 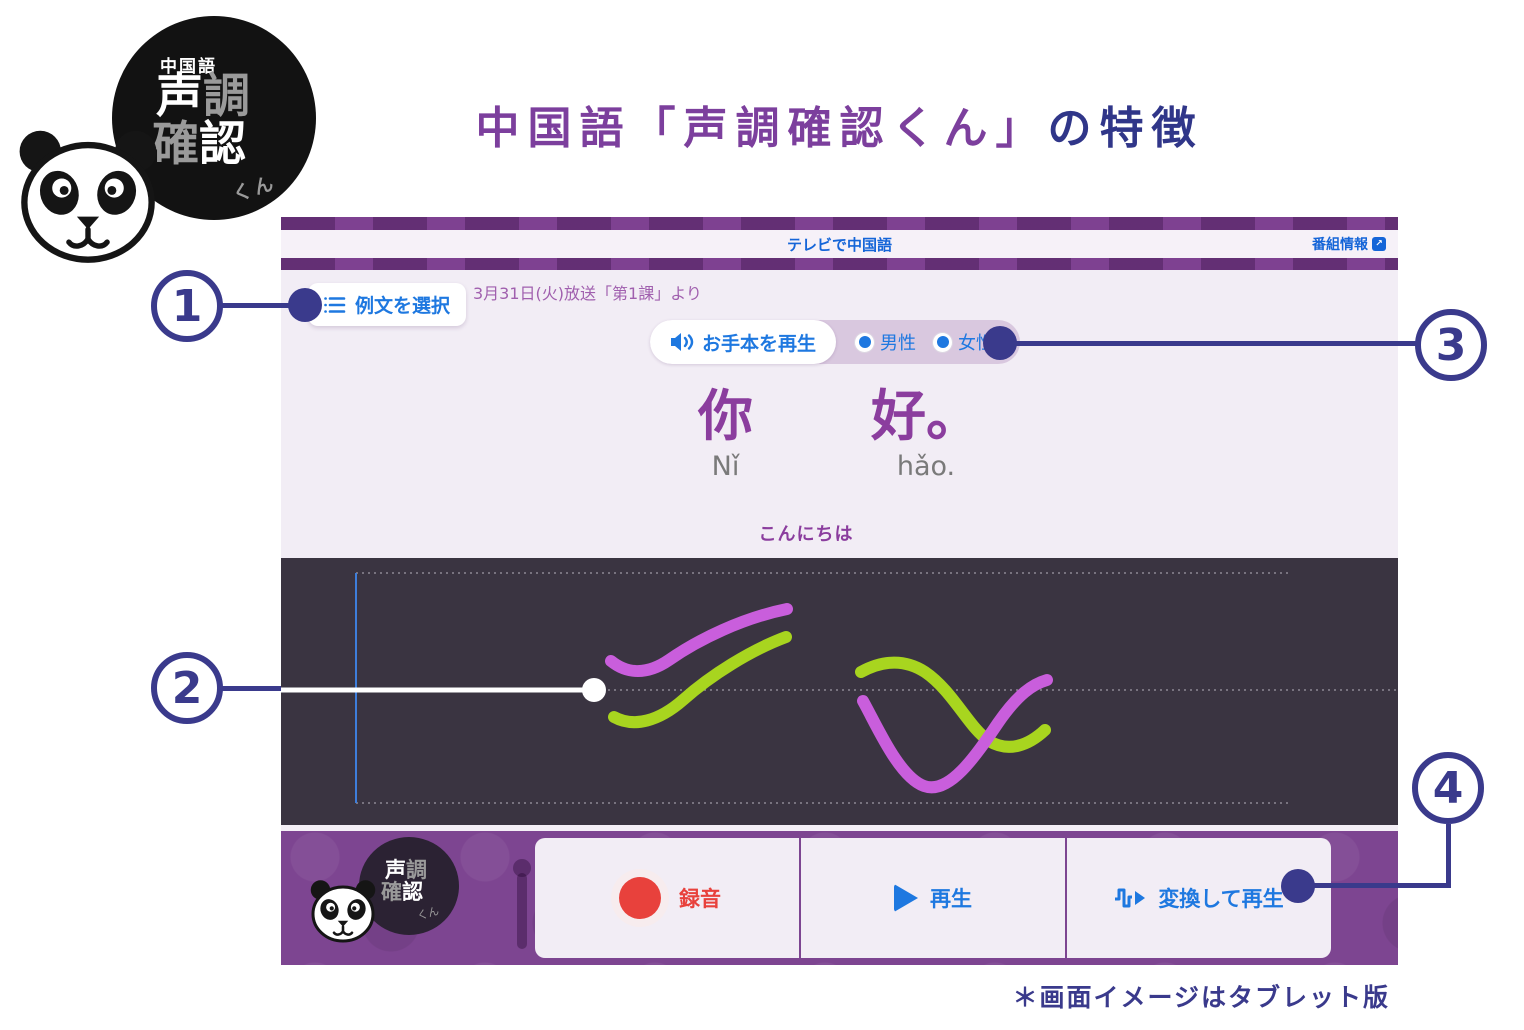 What do you see at coordinates (409, 886) in the screenshot?
I see `control-bar-logo: 声調 確認 くん` at bounding box center [409, 886].